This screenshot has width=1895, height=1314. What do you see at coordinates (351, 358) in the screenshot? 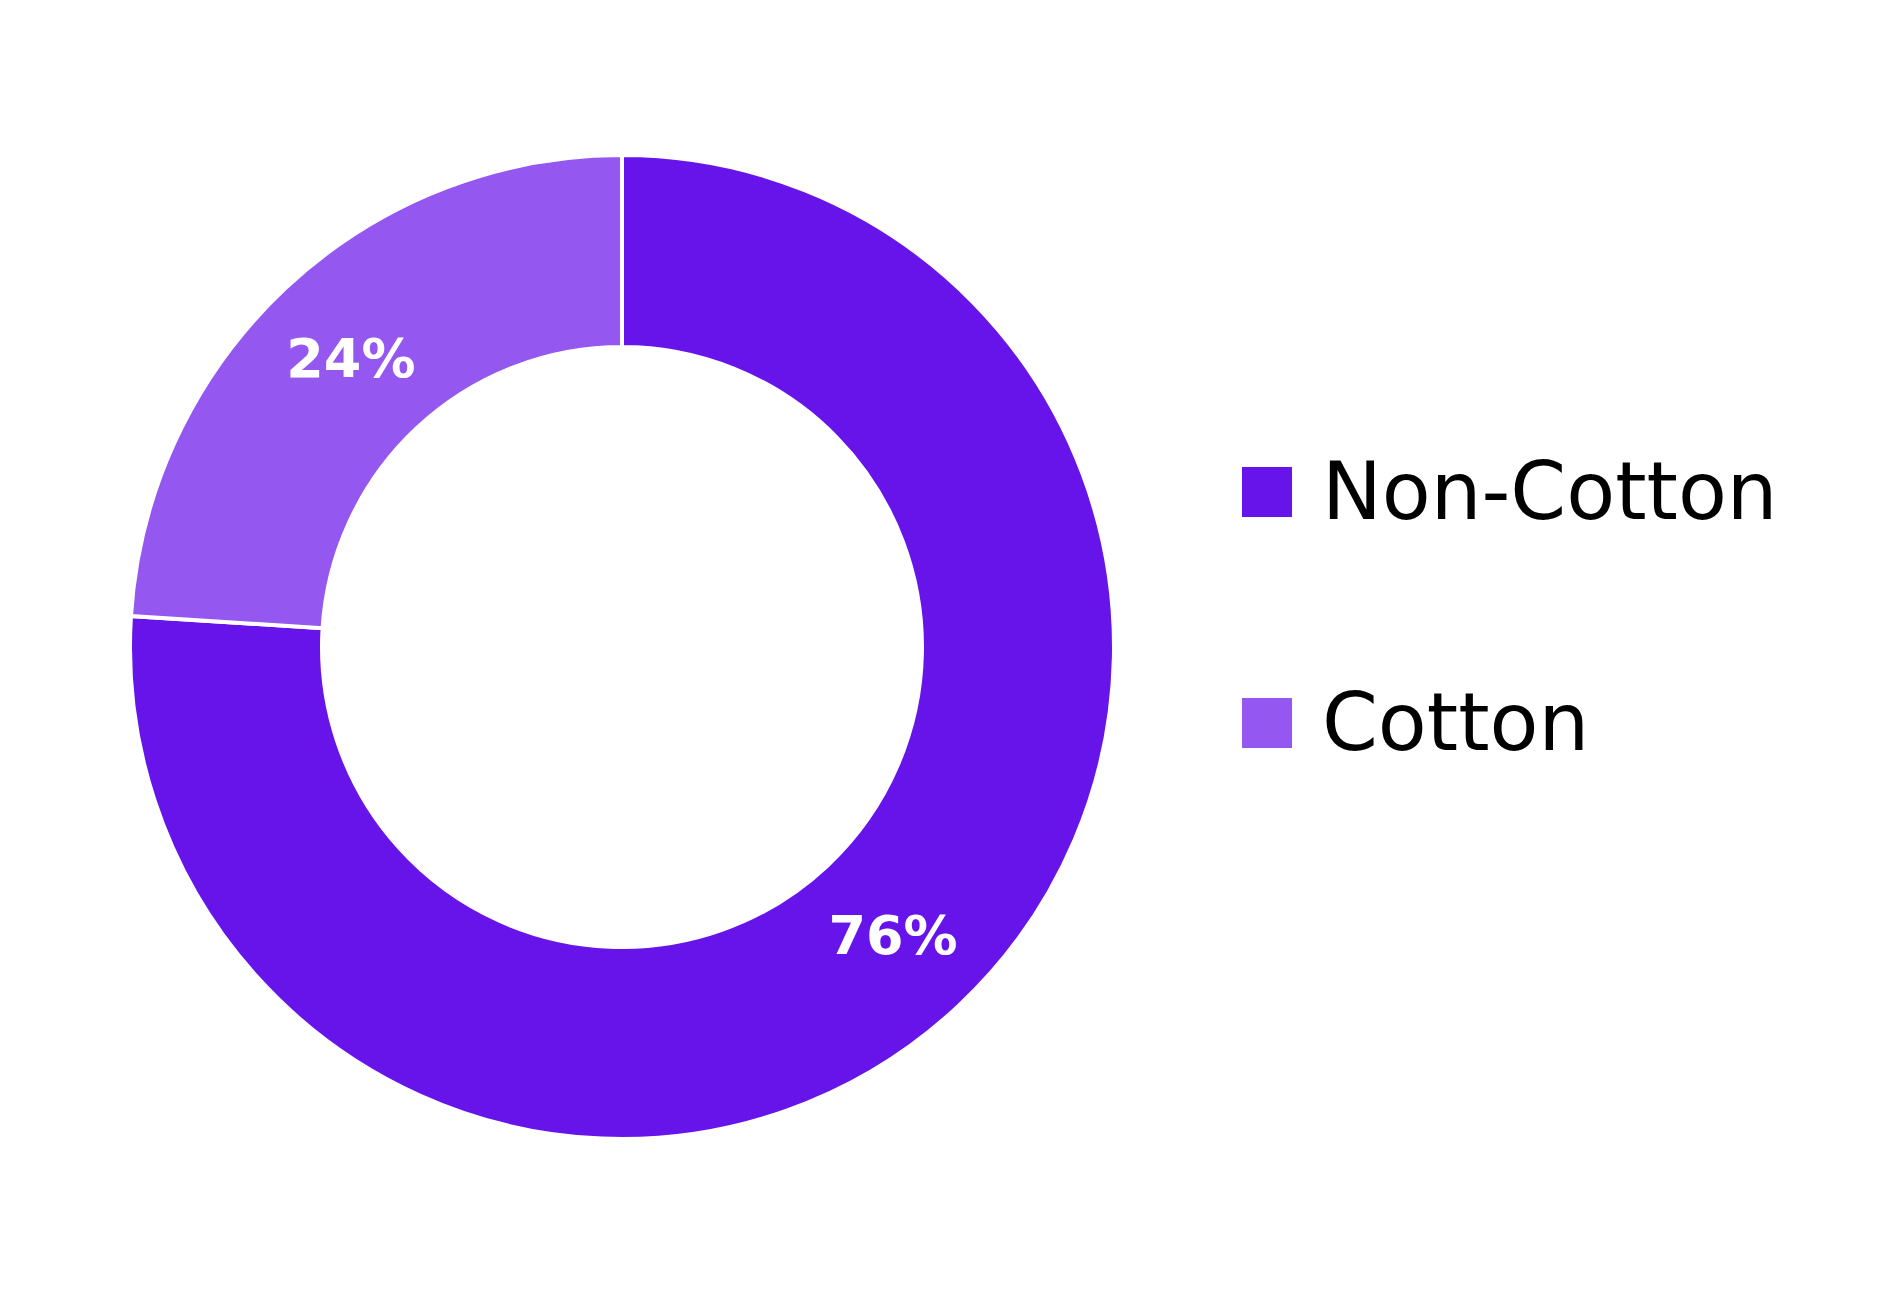
I see `data-label: 24%` at bounding box center [351, 358].